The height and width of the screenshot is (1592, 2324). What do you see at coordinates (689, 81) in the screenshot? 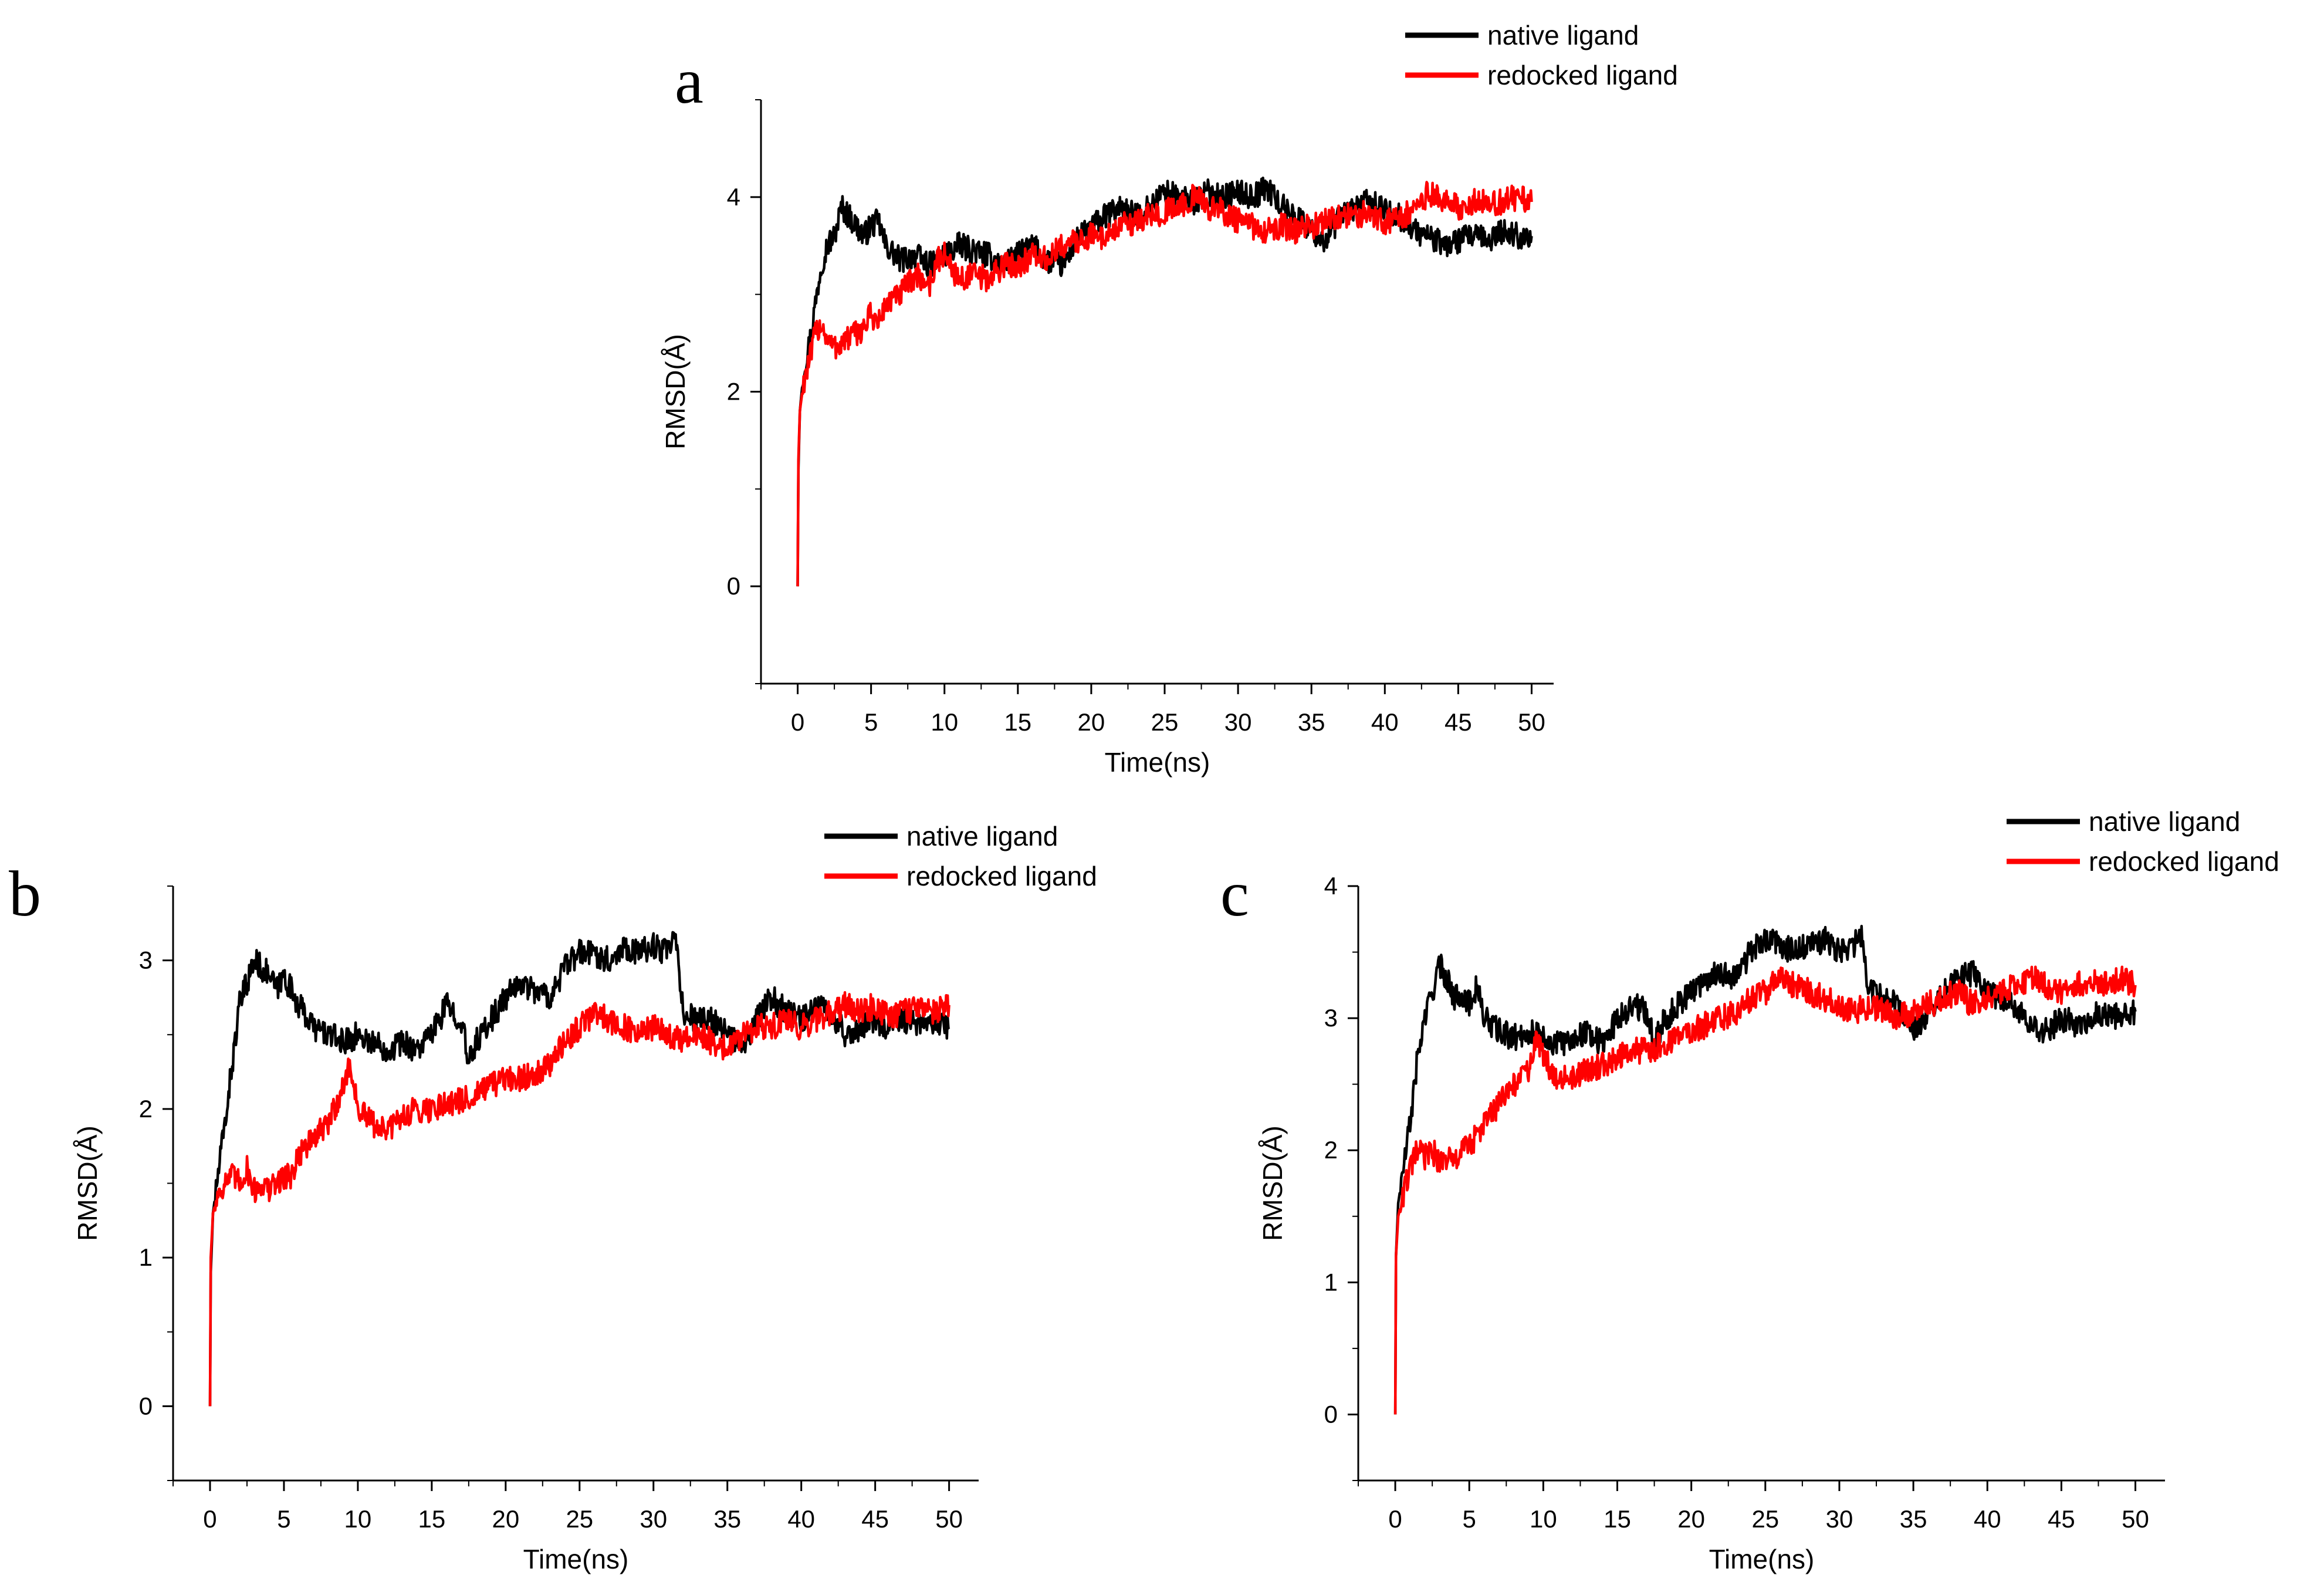
I see `panel-letter-a: a` at bounding box center [689, 81].